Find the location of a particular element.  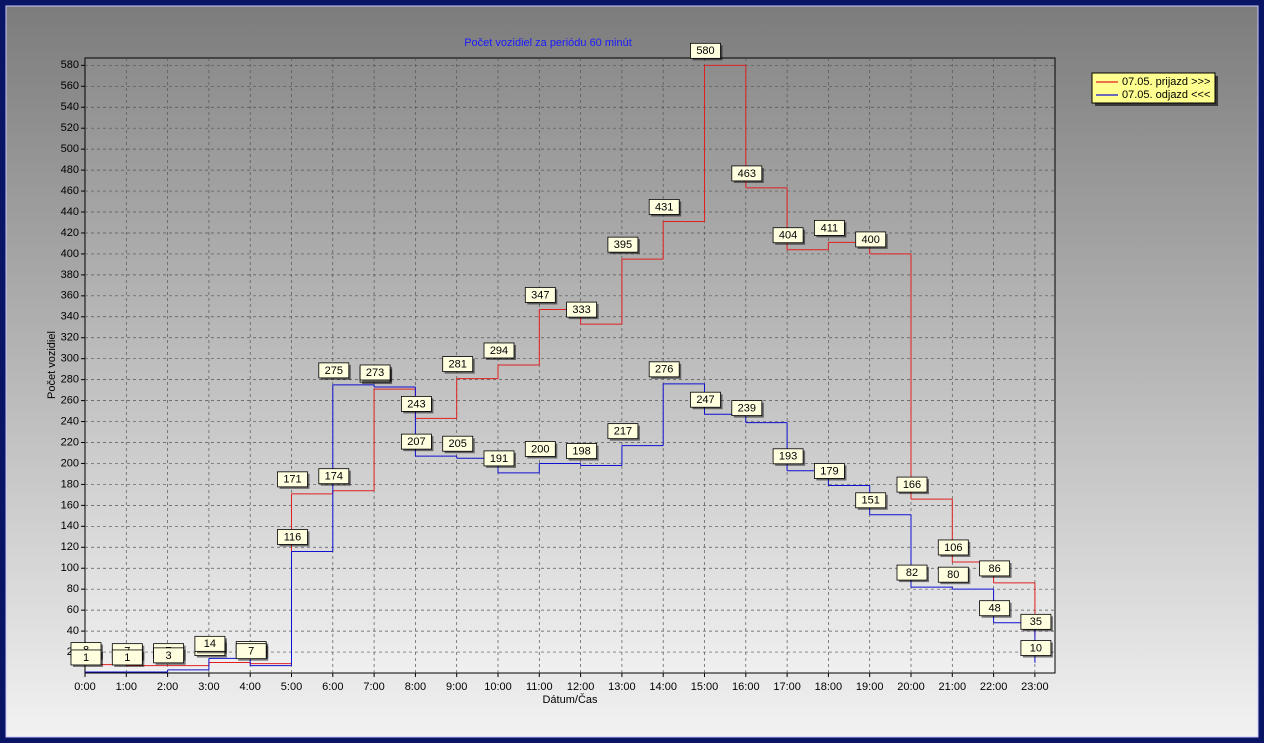

value-label: 174 is located at coordinates (334, 477).